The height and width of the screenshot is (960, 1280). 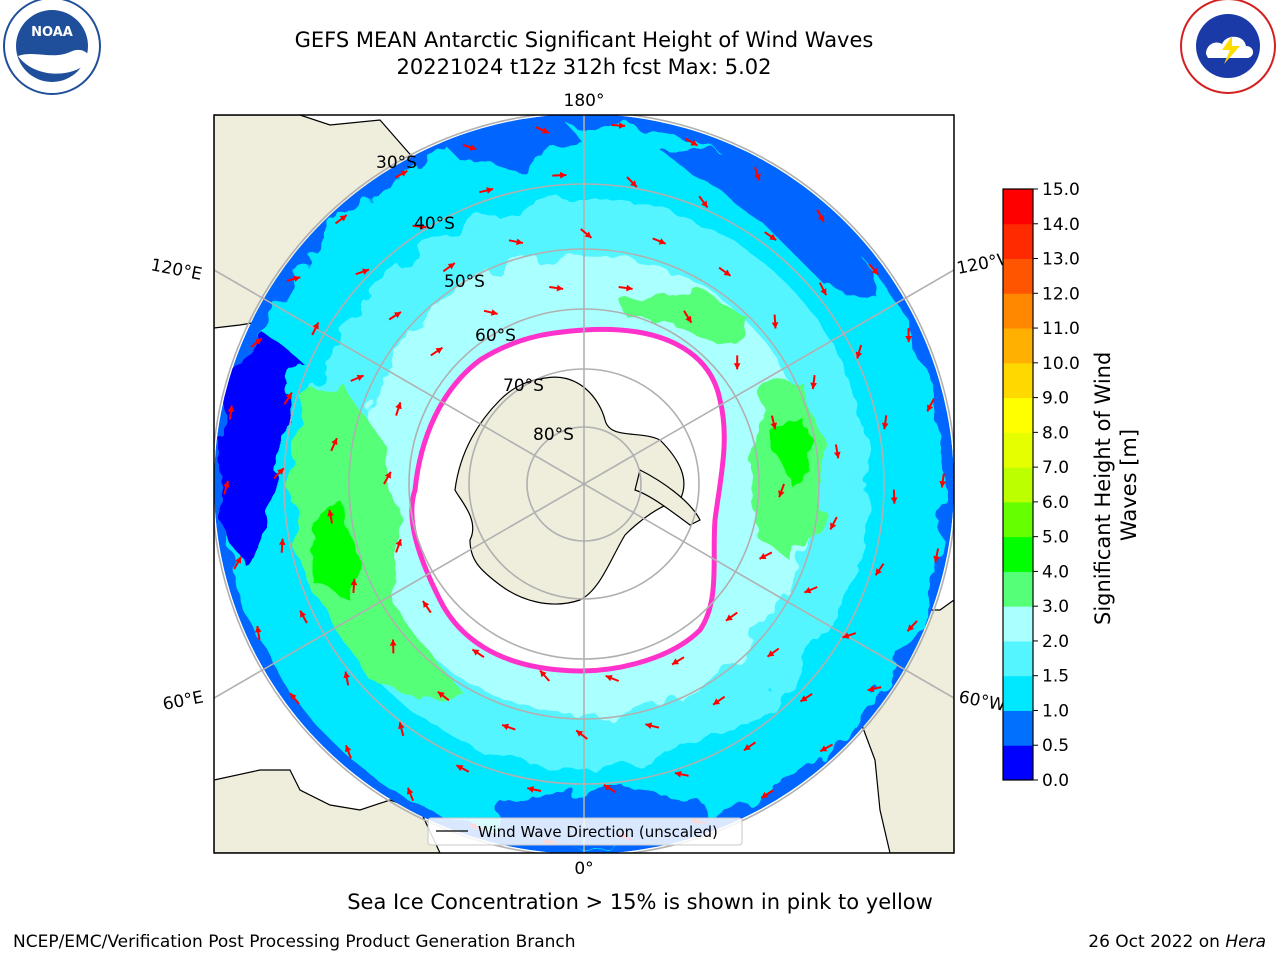 What do you see at coordinates (1055, 538) in the screenshot?
I see `colorbar-tick-label: 5.0` at bounding box center [1055, 538].